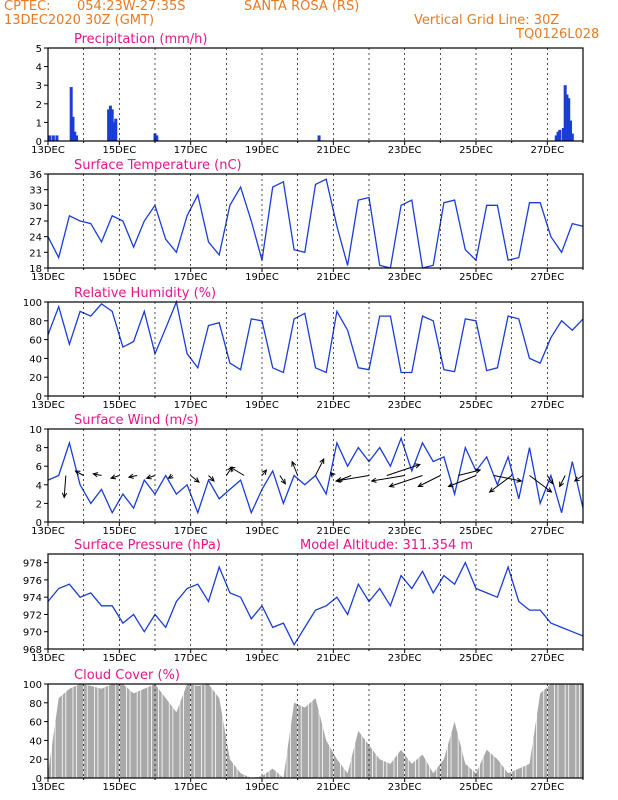 This screenshot has width=618, height=800. What do you see at coordinates (32, 650) in the screenshot?
I see `y-tick-label: 968` at bounding box center [32, 650].